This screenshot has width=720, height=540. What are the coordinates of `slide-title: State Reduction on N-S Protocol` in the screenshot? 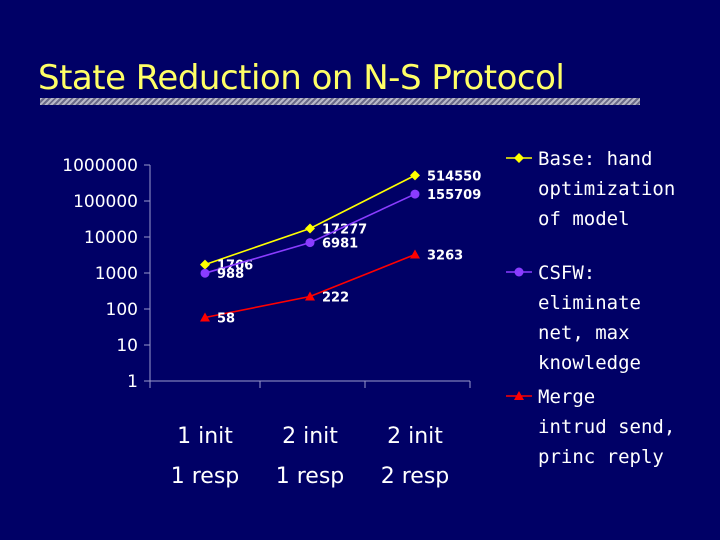 It's located at (301, 78).